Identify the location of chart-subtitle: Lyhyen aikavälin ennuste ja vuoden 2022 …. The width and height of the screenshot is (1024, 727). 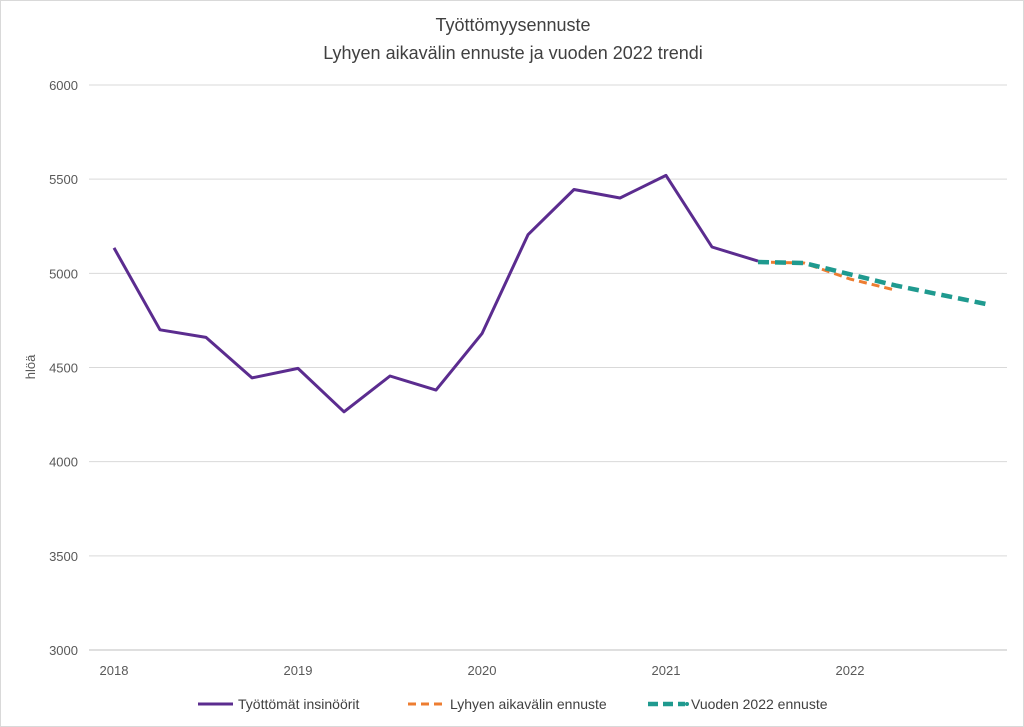
(513, 53).